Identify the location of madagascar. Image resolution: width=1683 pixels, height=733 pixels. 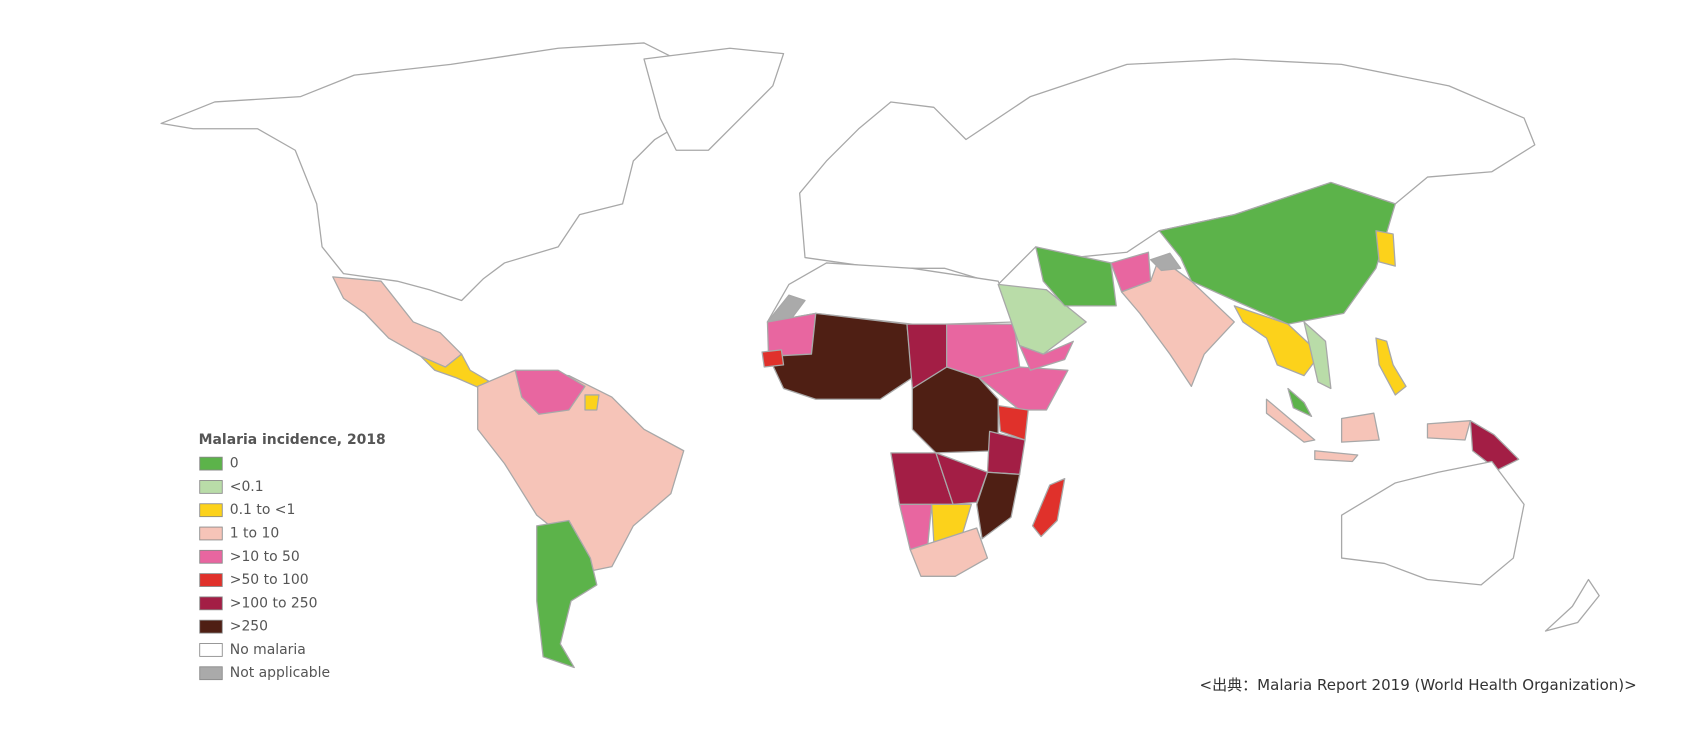
(1048, 508).